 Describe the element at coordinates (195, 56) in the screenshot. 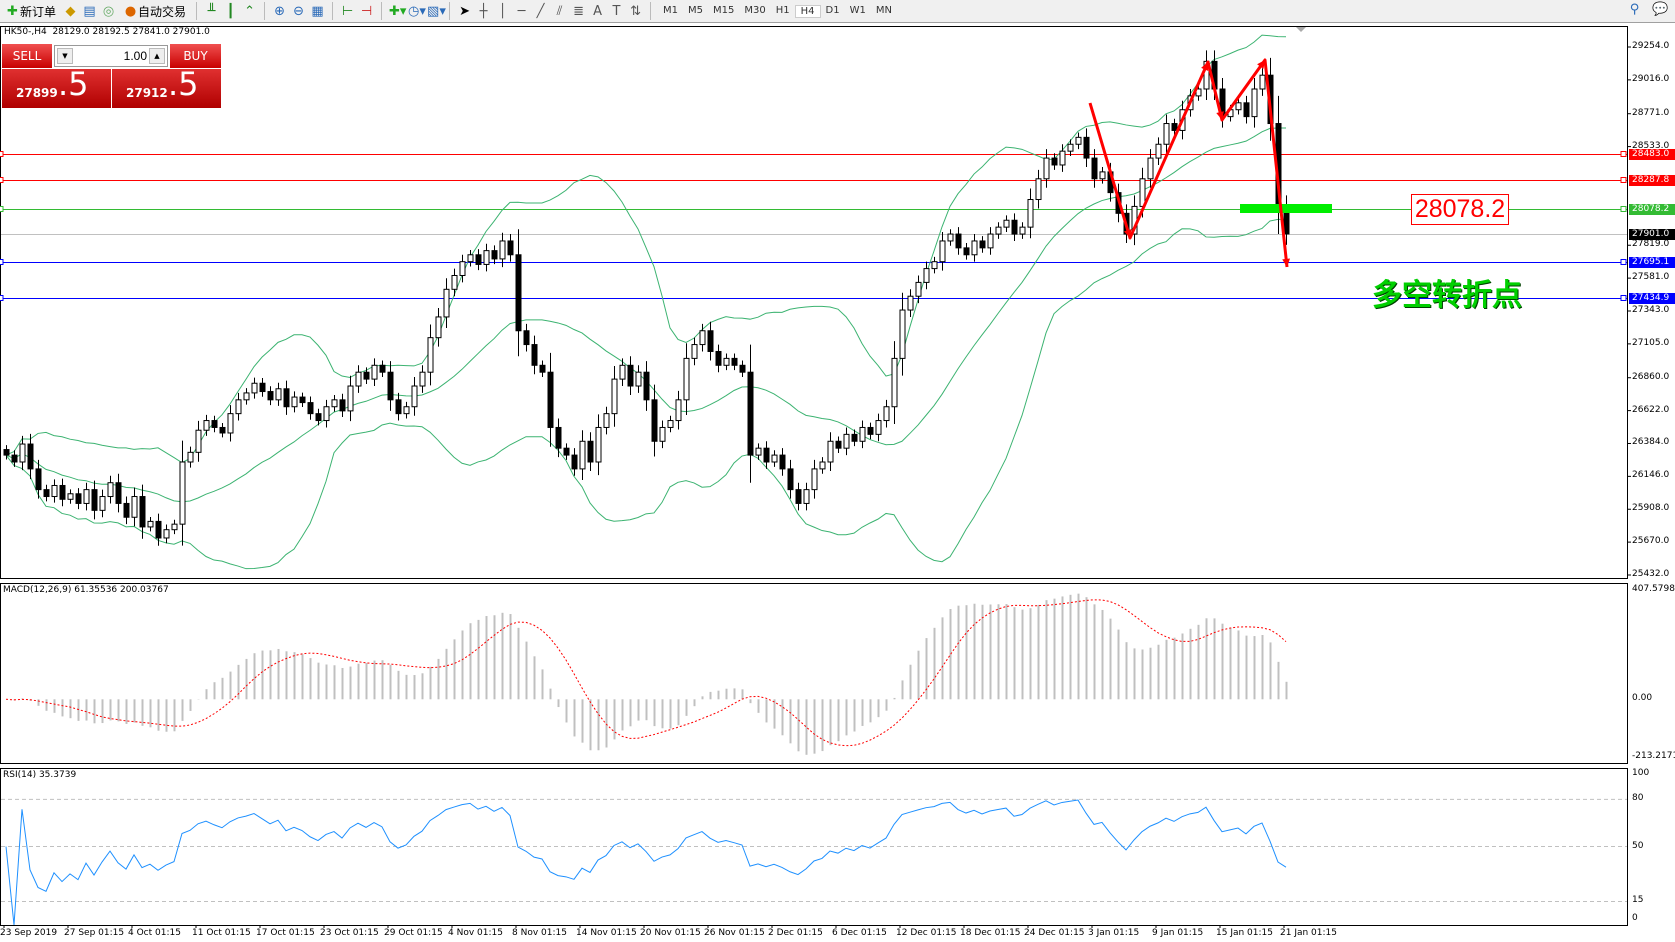

I see `buy-button: BUY` at that location.